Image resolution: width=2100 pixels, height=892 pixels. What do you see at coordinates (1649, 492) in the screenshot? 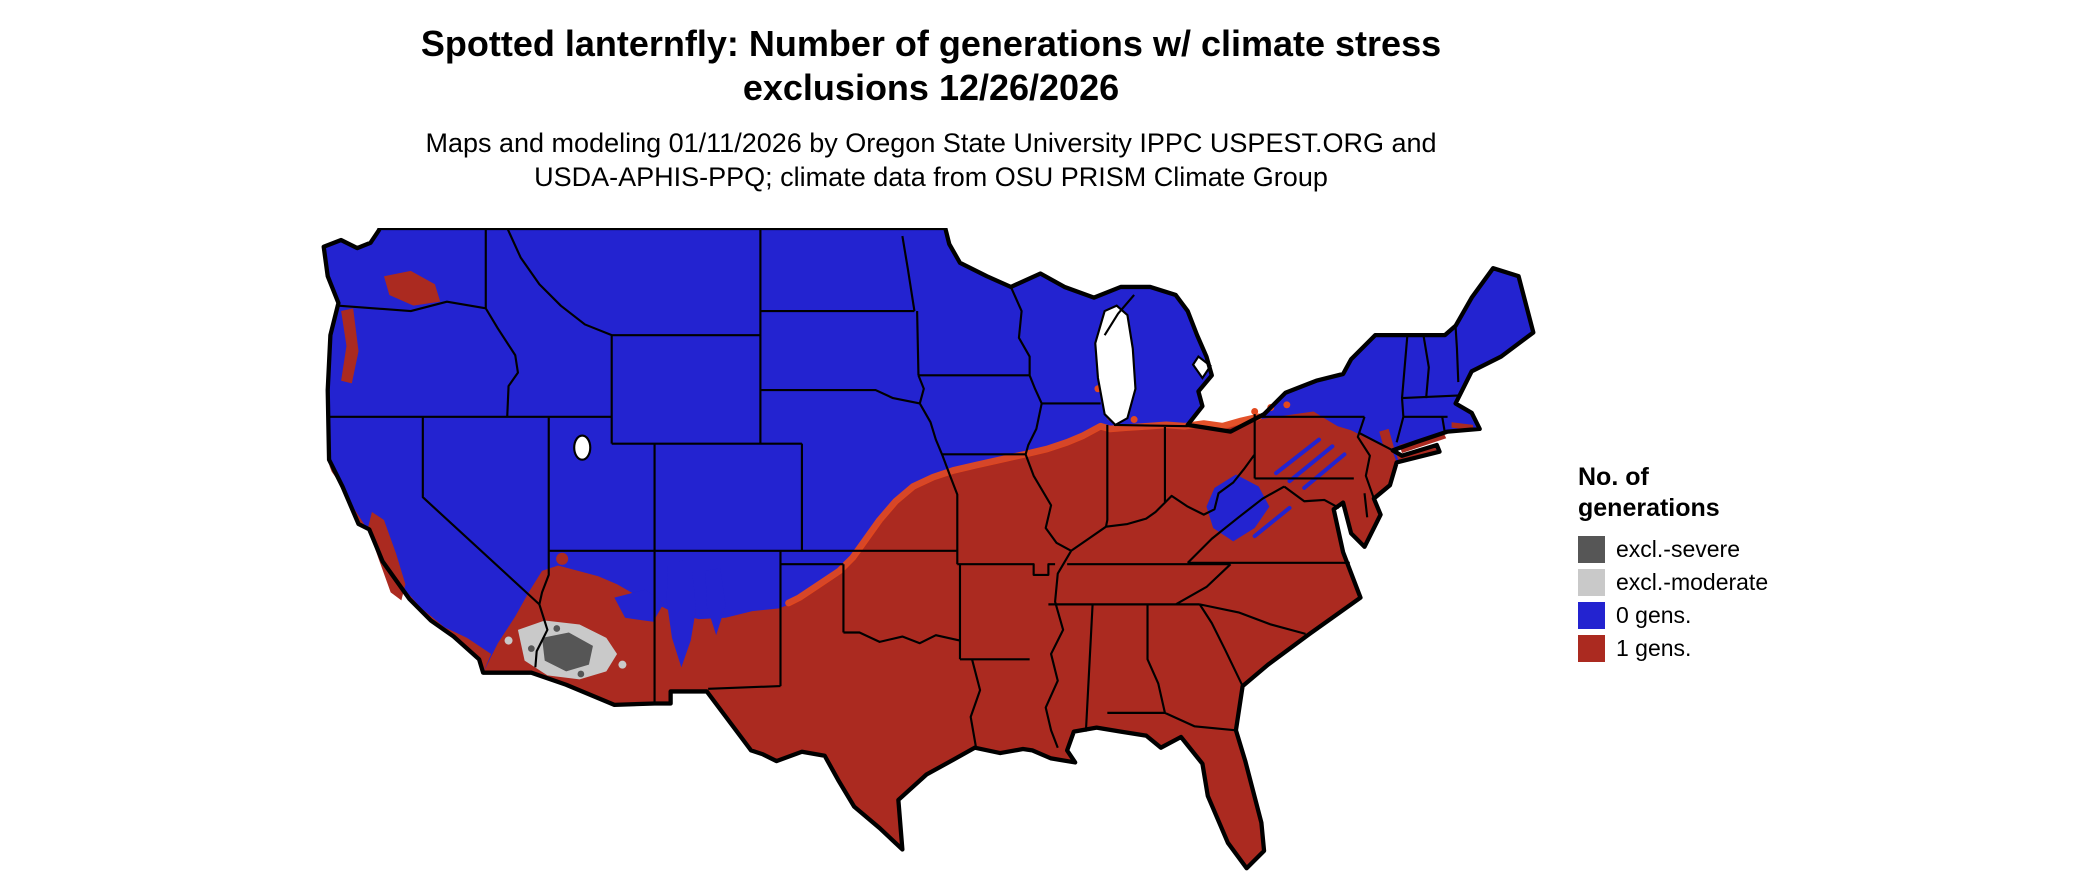
I see `legend-title: No. of generations` at bounding box center [1649, 492].